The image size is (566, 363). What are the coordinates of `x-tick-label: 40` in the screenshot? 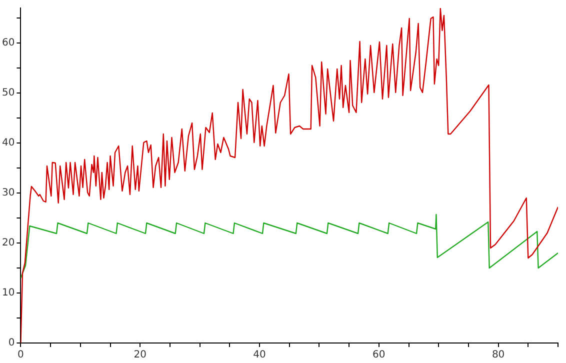 It's located at (259, 355).